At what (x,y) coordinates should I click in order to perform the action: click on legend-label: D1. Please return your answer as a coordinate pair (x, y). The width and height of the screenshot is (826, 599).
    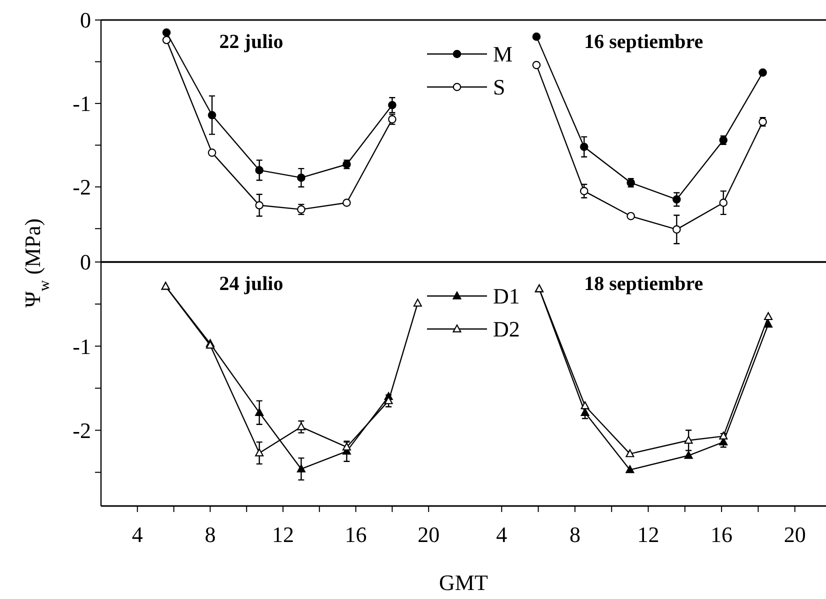
    Looking at the image, I should click on (506, 296).